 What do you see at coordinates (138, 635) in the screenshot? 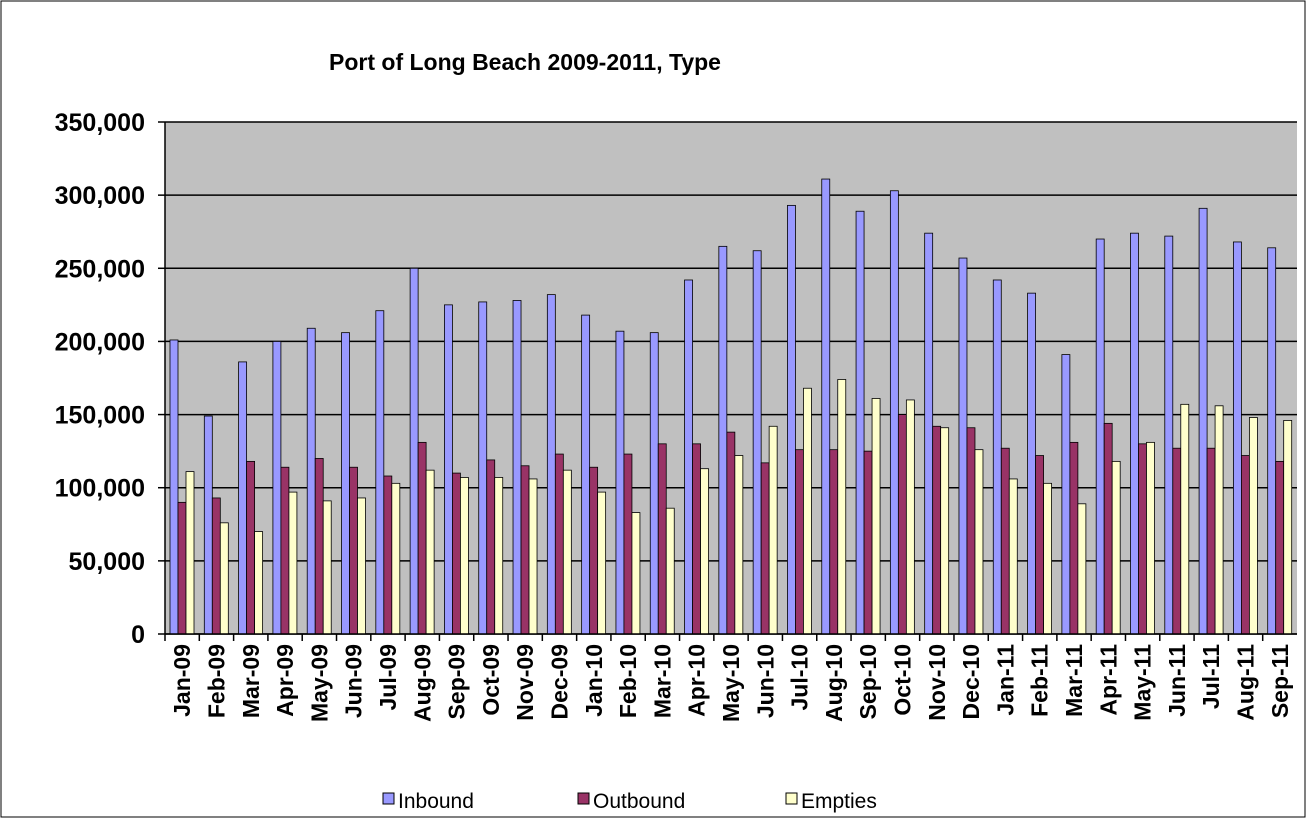
I see `y-tick-label: 0` at bounding box center [138, 635].